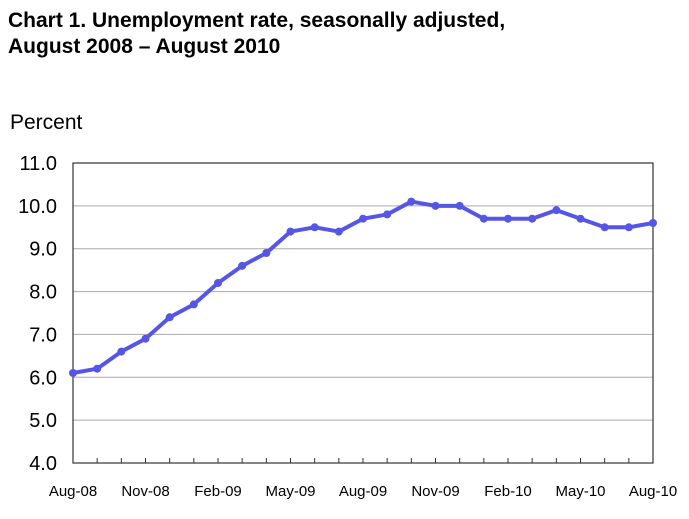 The height and width of the screenshot is (519, 689). What do you see at coordinates (43, 335) in the screenshot?
I see `y-tick-label: 7.0` at bounding box center [43, 335].